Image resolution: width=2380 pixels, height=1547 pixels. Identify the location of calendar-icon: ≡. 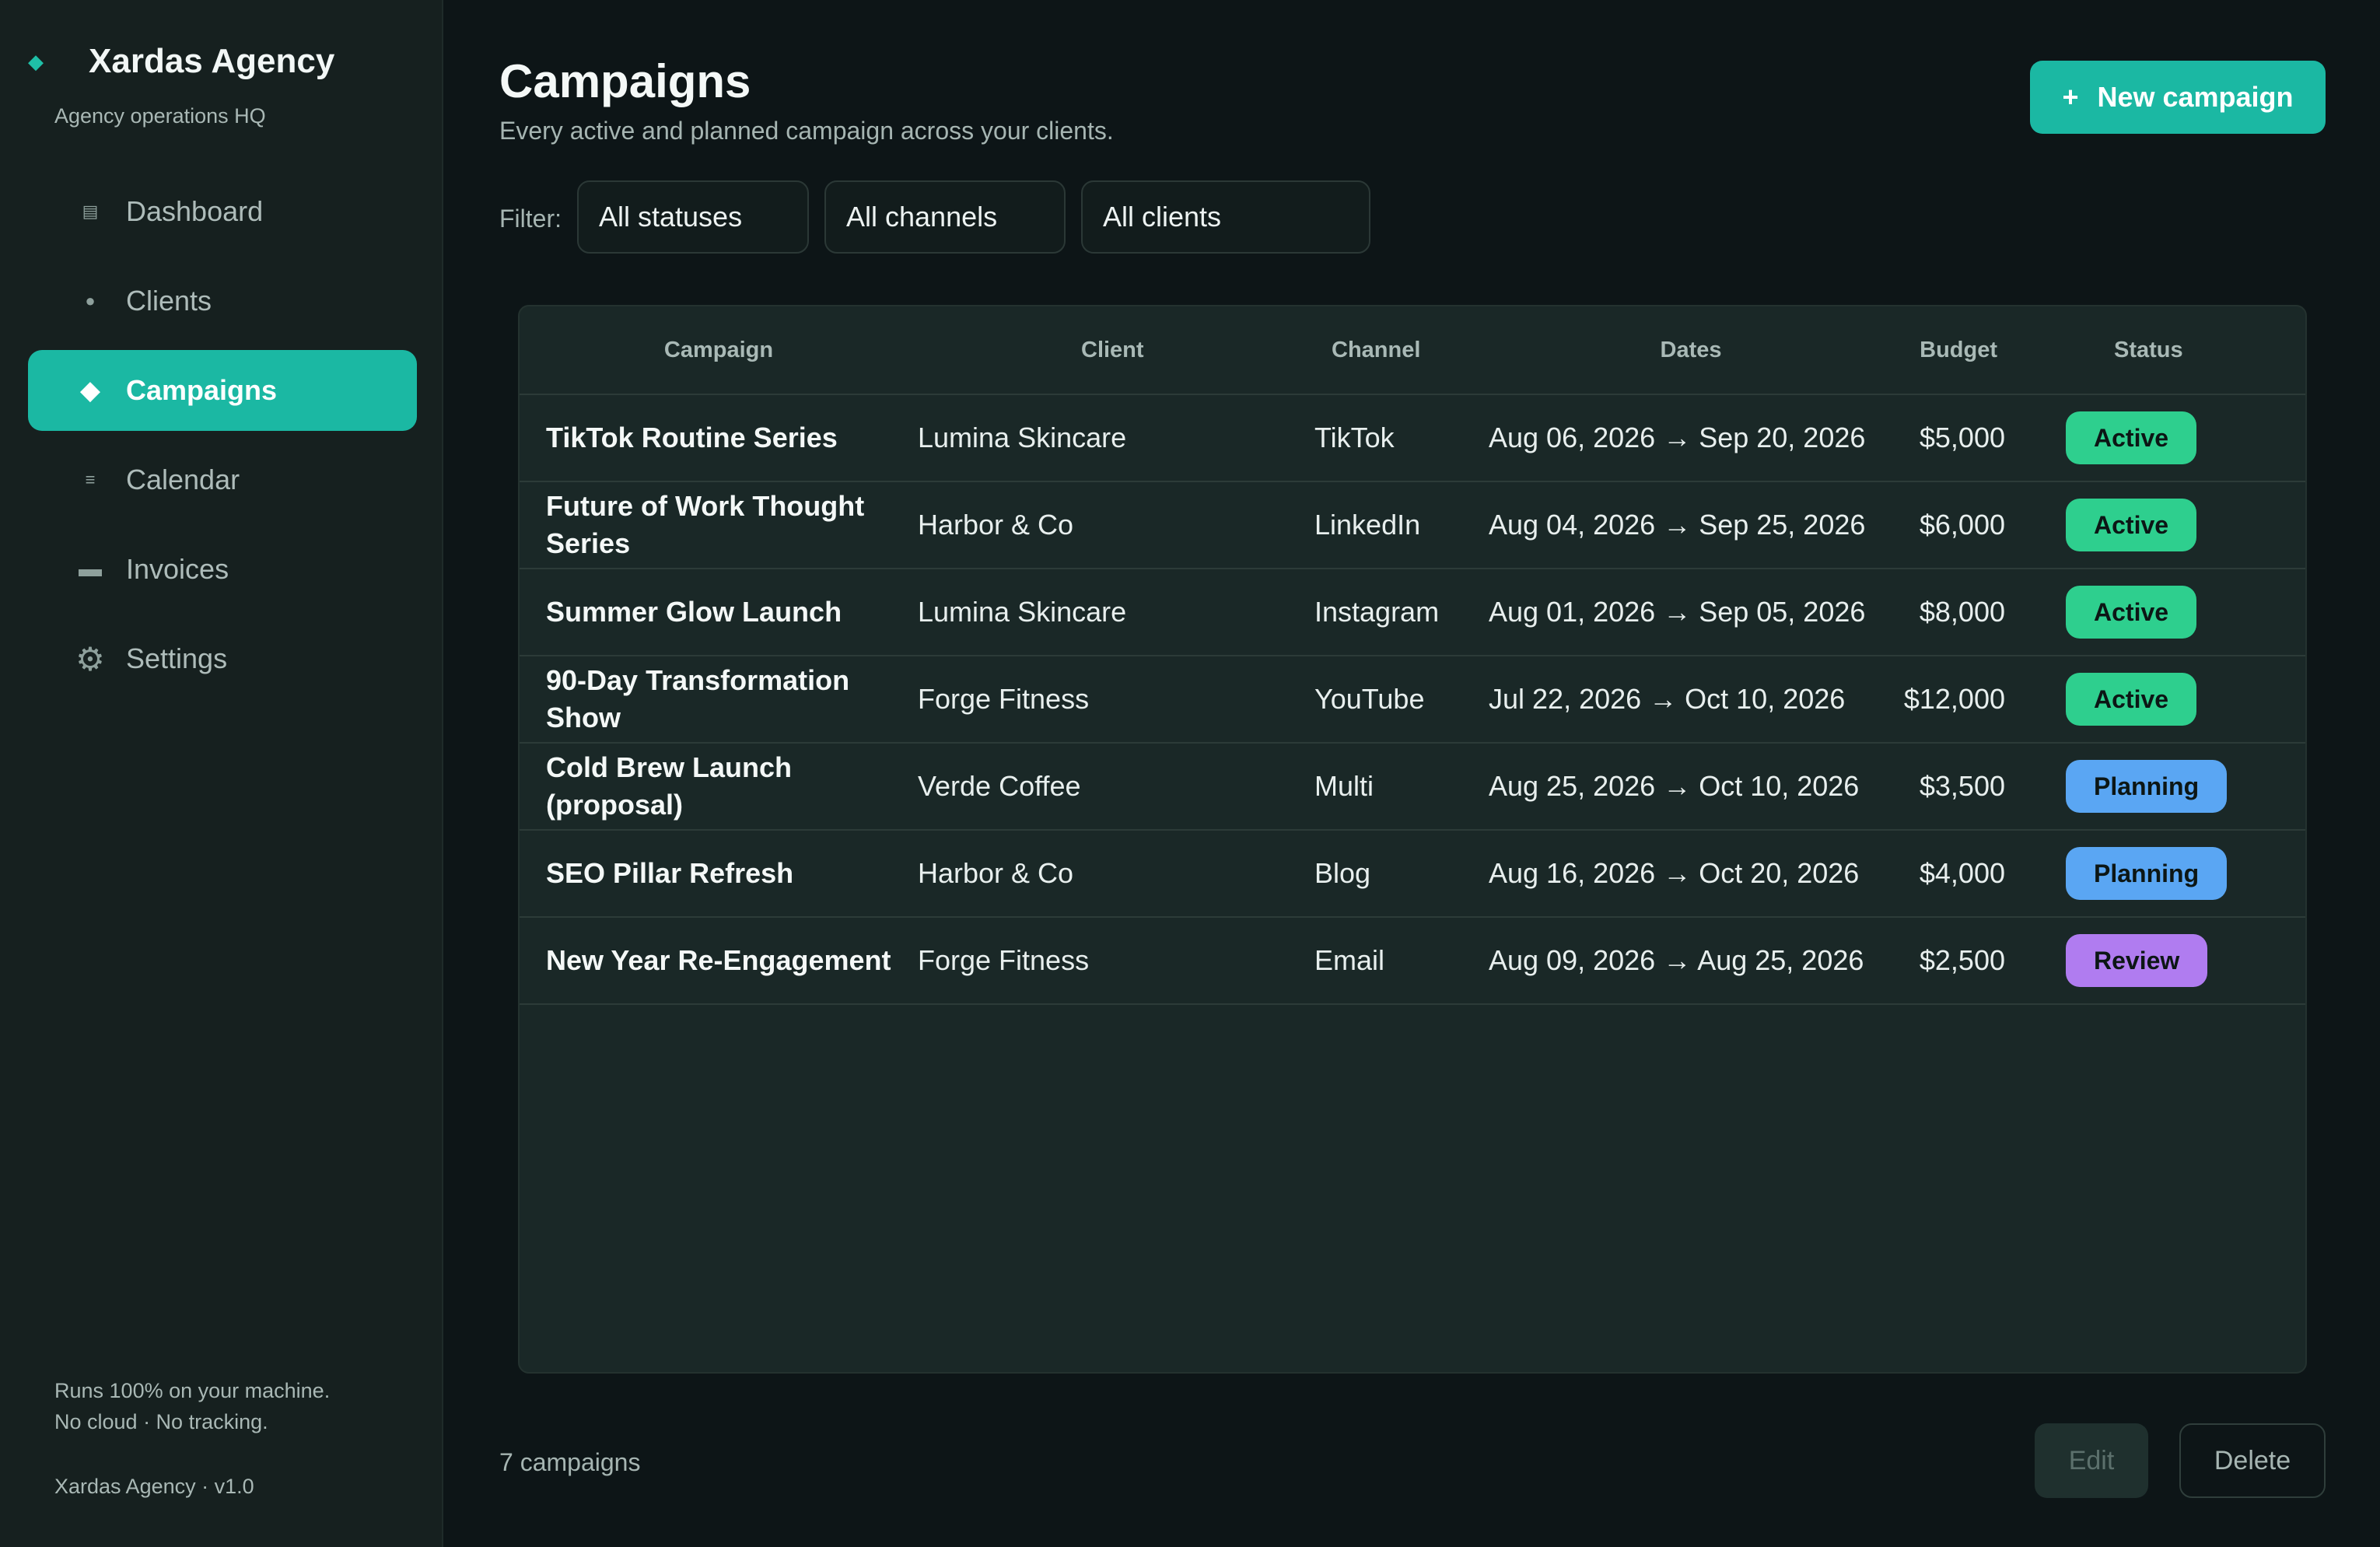
(90, 479).